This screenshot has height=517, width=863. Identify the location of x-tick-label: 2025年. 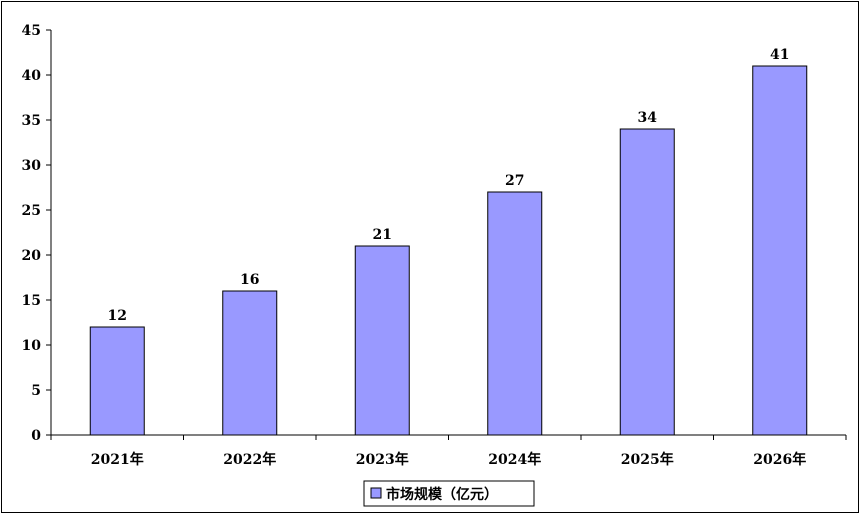
(647, 459).